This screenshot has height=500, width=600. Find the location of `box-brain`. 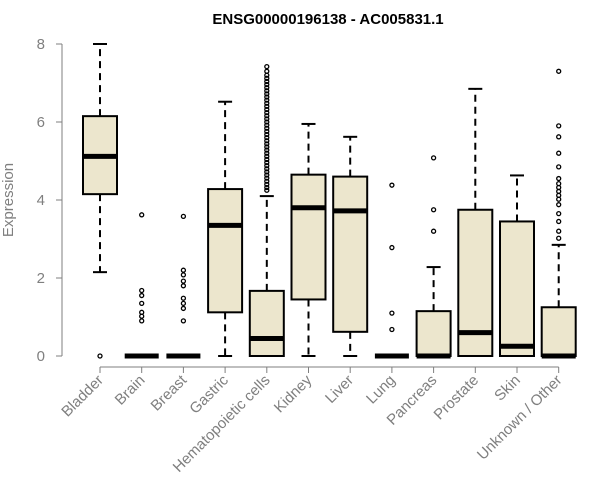

box-brain is located at coordinates (141, 285).